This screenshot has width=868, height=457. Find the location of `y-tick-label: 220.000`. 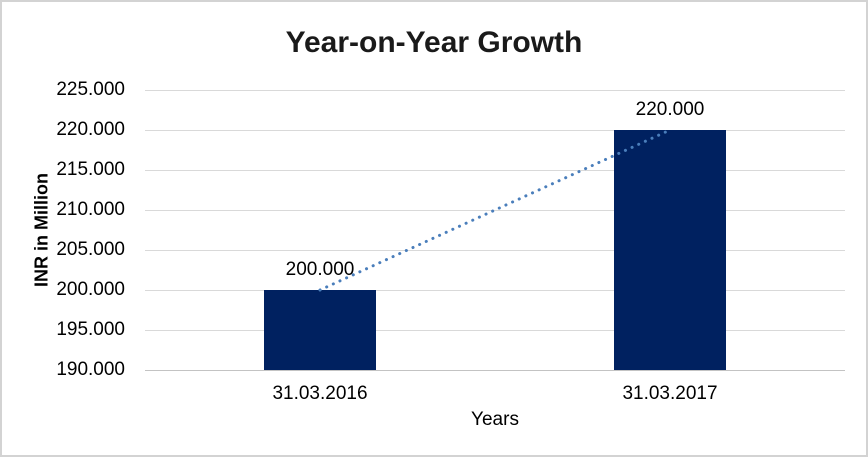

y-tick-label: 220.000 is located at coordinates (90, 129).